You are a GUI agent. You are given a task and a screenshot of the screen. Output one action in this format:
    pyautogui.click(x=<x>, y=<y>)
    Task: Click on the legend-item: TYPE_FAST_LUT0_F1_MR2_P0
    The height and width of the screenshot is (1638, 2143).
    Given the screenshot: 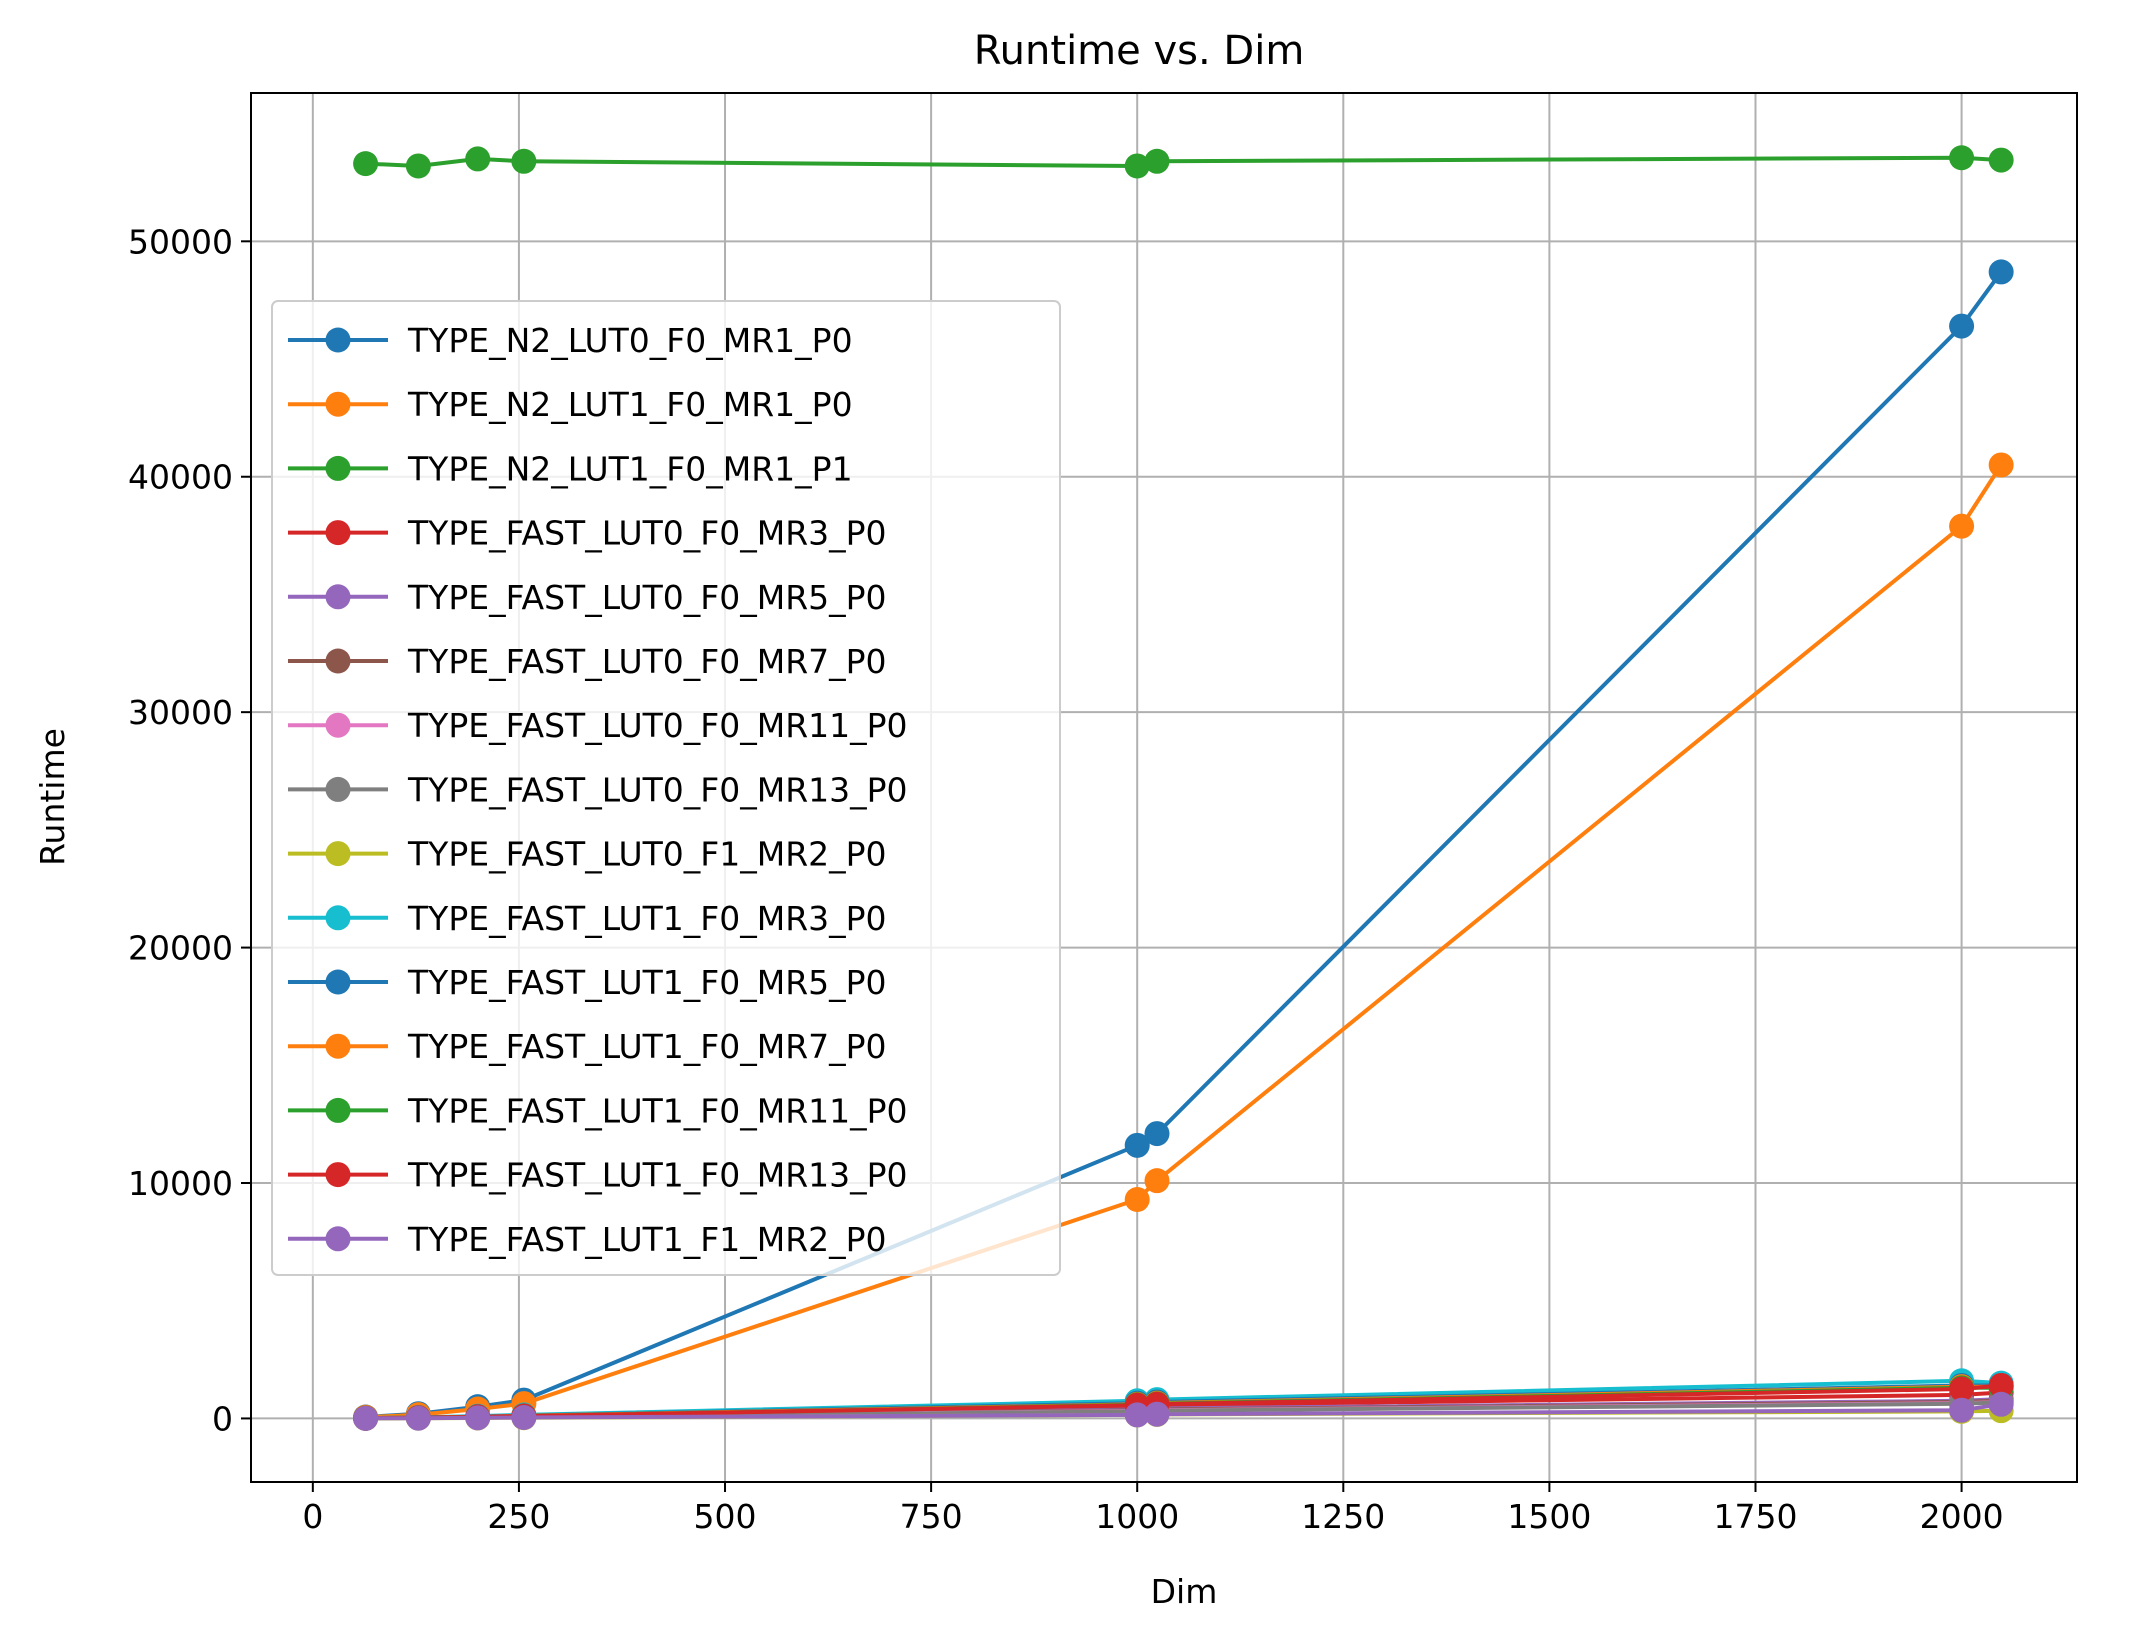 What is the action you would take?
    pyautogui.click(x=587, y=854)
    